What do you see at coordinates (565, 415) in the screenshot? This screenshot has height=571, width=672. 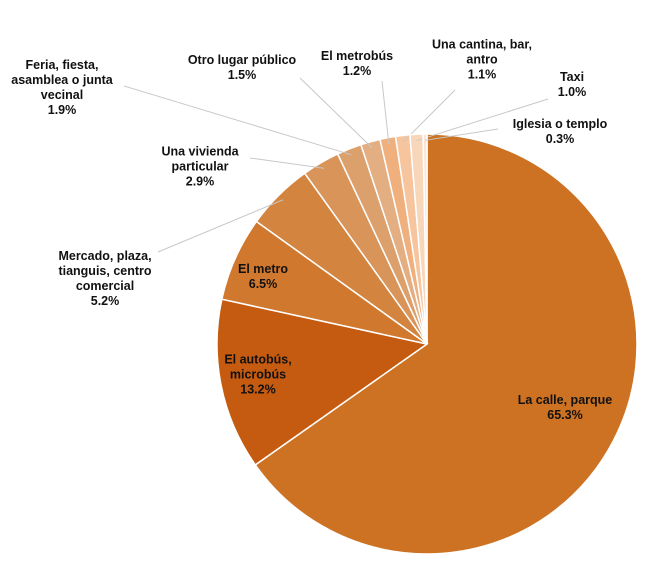 I see `value-label: 65.3%` at bounding box center [565, 415].